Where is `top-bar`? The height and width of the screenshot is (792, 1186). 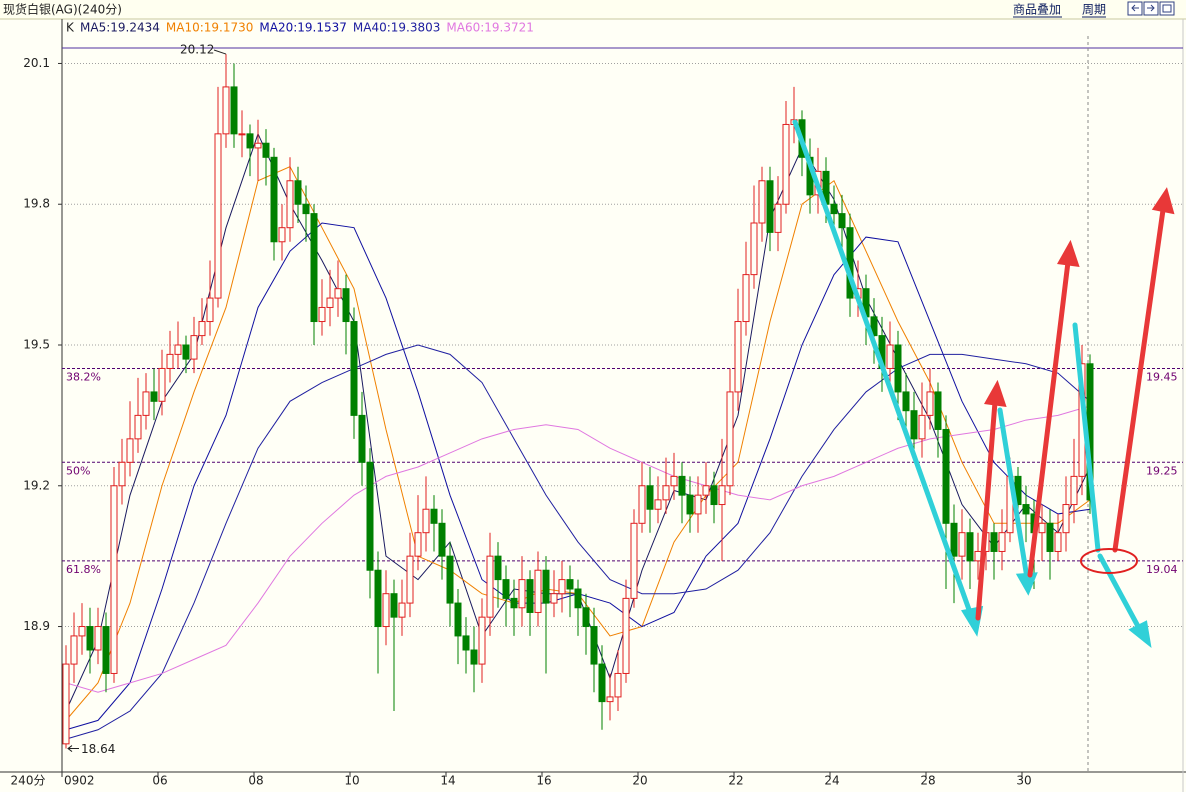 top-bar is located at coordinates (593, 9).